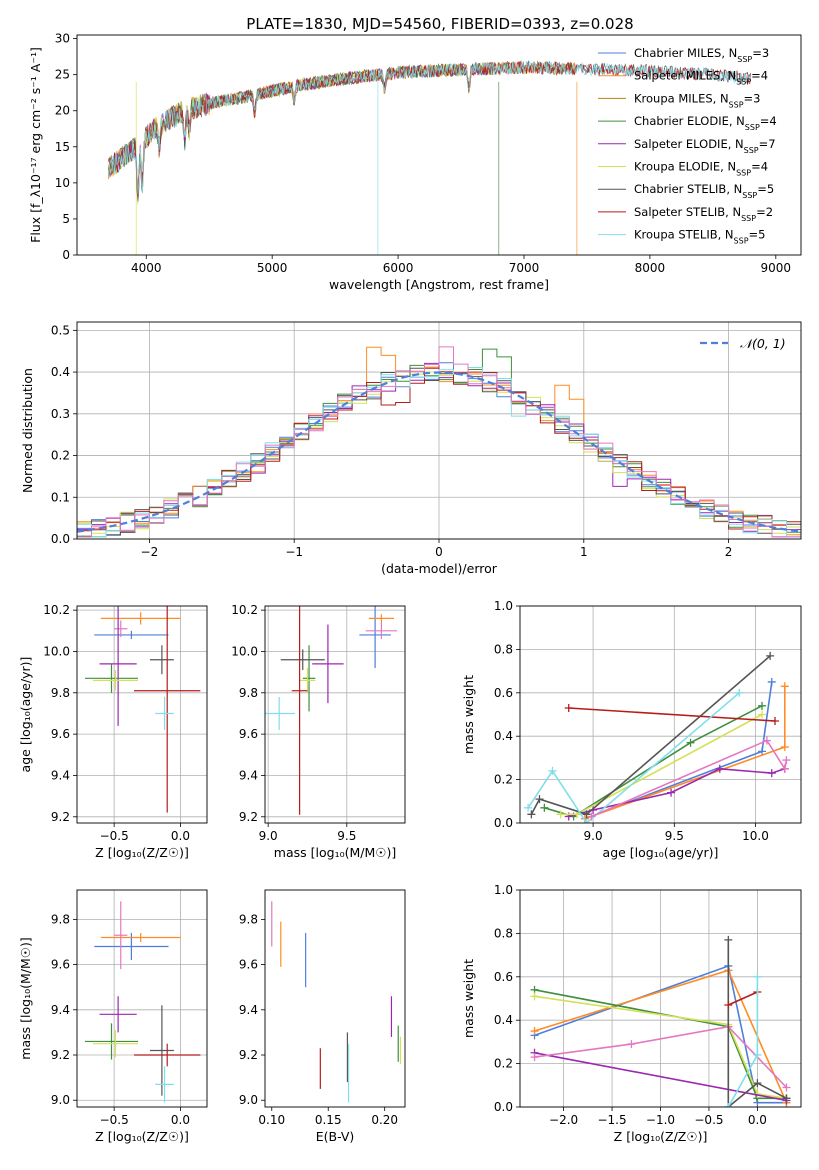  I want to click on legend-entry: Kroupa MILES, NSSP=3, so click(697, 100).